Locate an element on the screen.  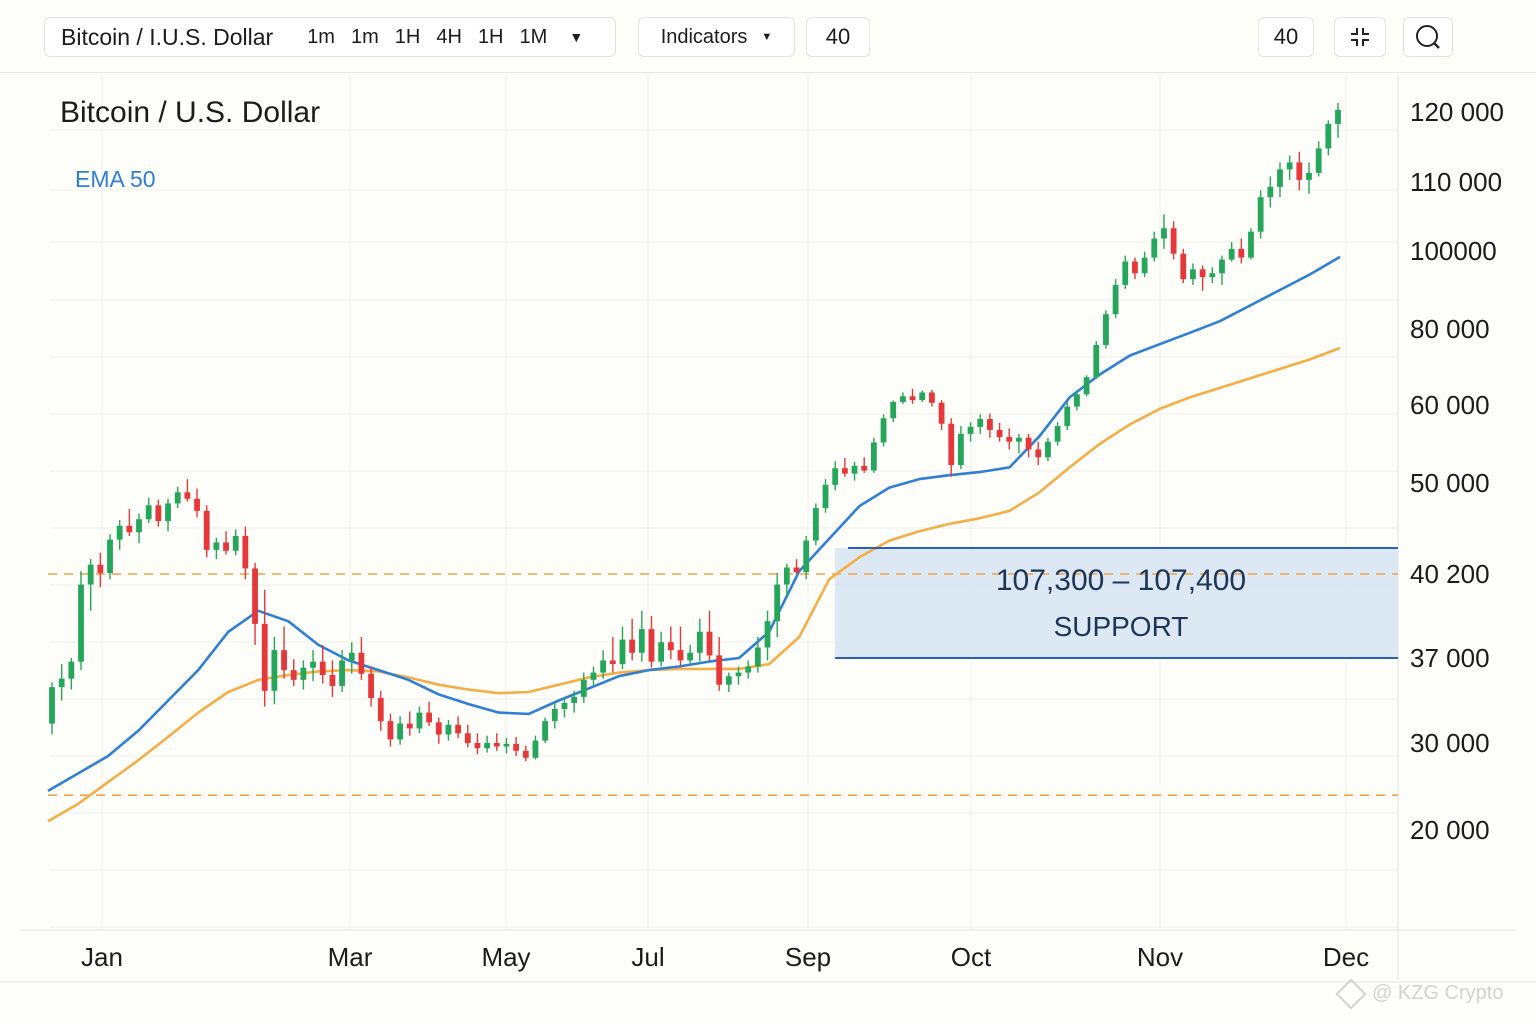
collapse-icon-button is located at coordinates (1360, 37).